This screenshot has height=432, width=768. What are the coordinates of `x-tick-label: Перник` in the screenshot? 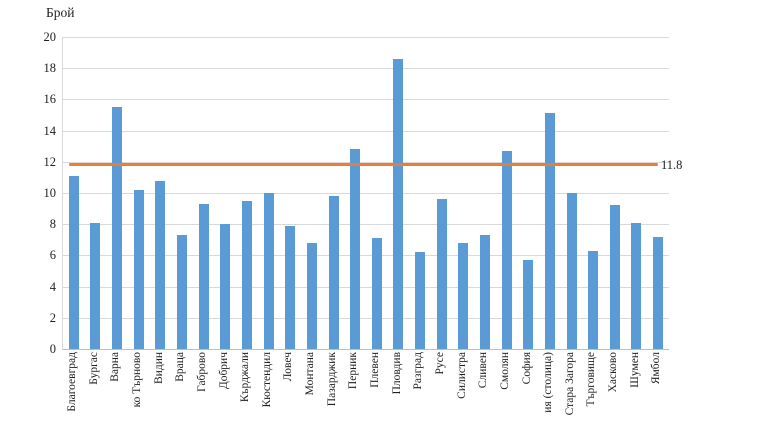 It's located at (353, 371).